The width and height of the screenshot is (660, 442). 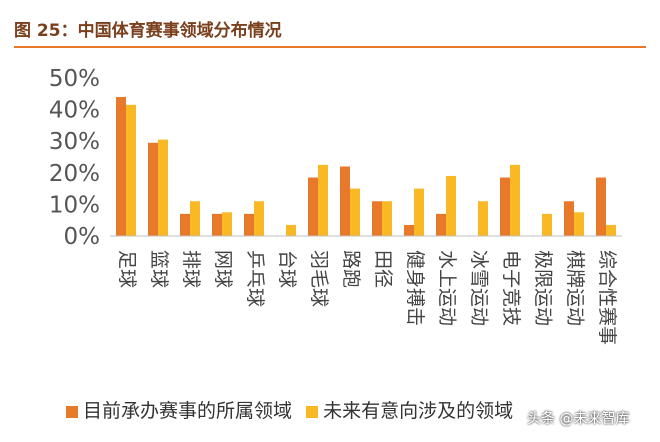 I want to click on x-category-label: 健身搏击, so click(x=415, y=288).